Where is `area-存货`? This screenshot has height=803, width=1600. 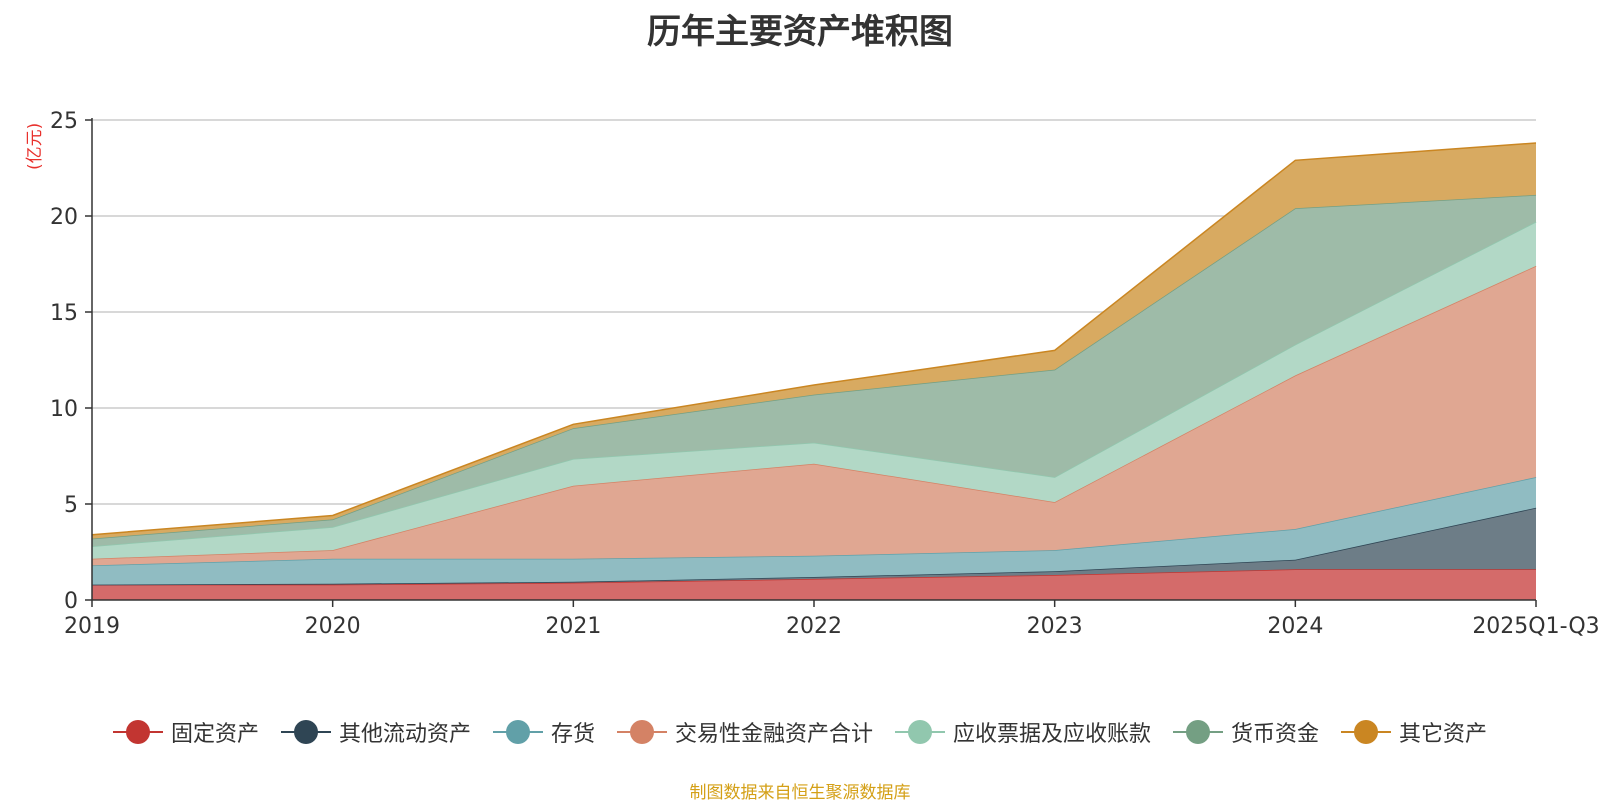
area-存货 is located at coordinates (814, 531).